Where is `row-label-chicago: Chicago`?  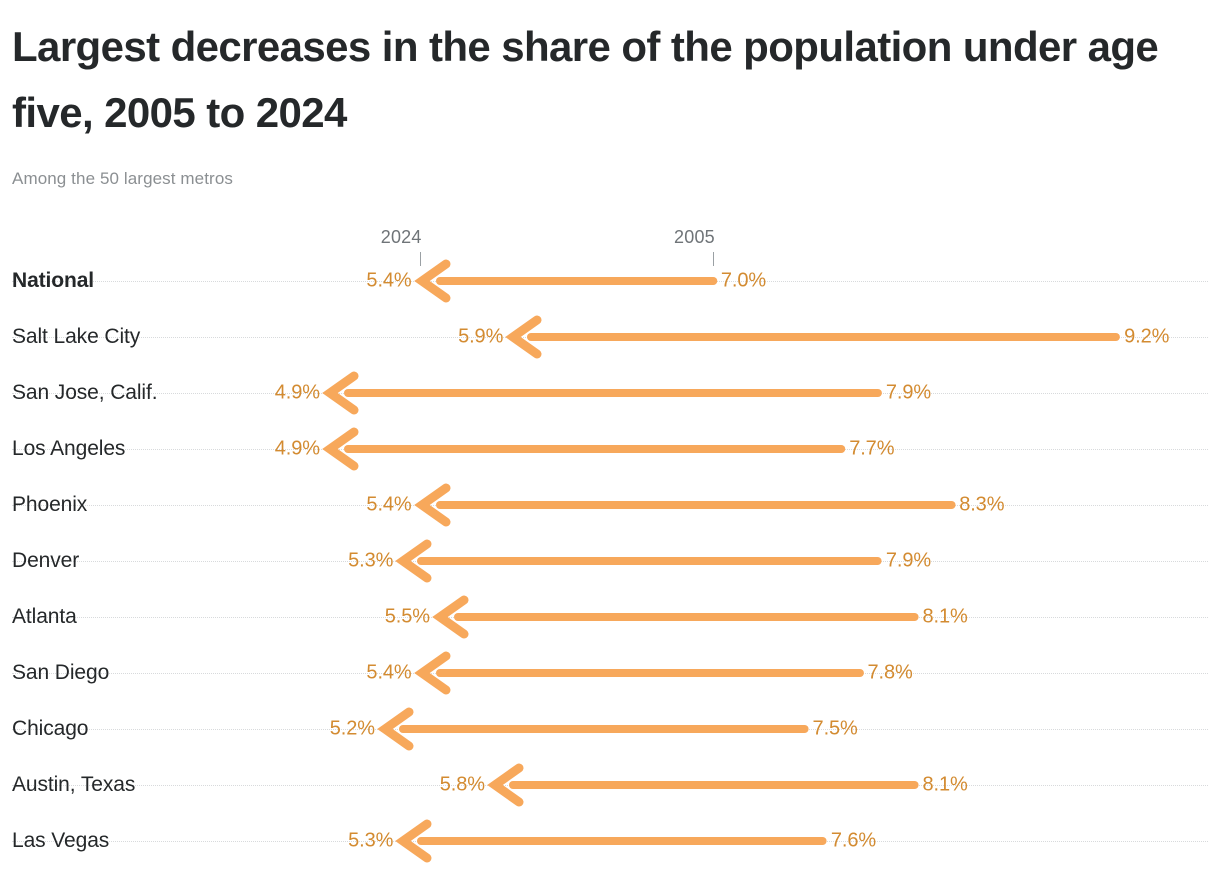 row-label-chicago: Chicago is located at coordinates (50, 728).